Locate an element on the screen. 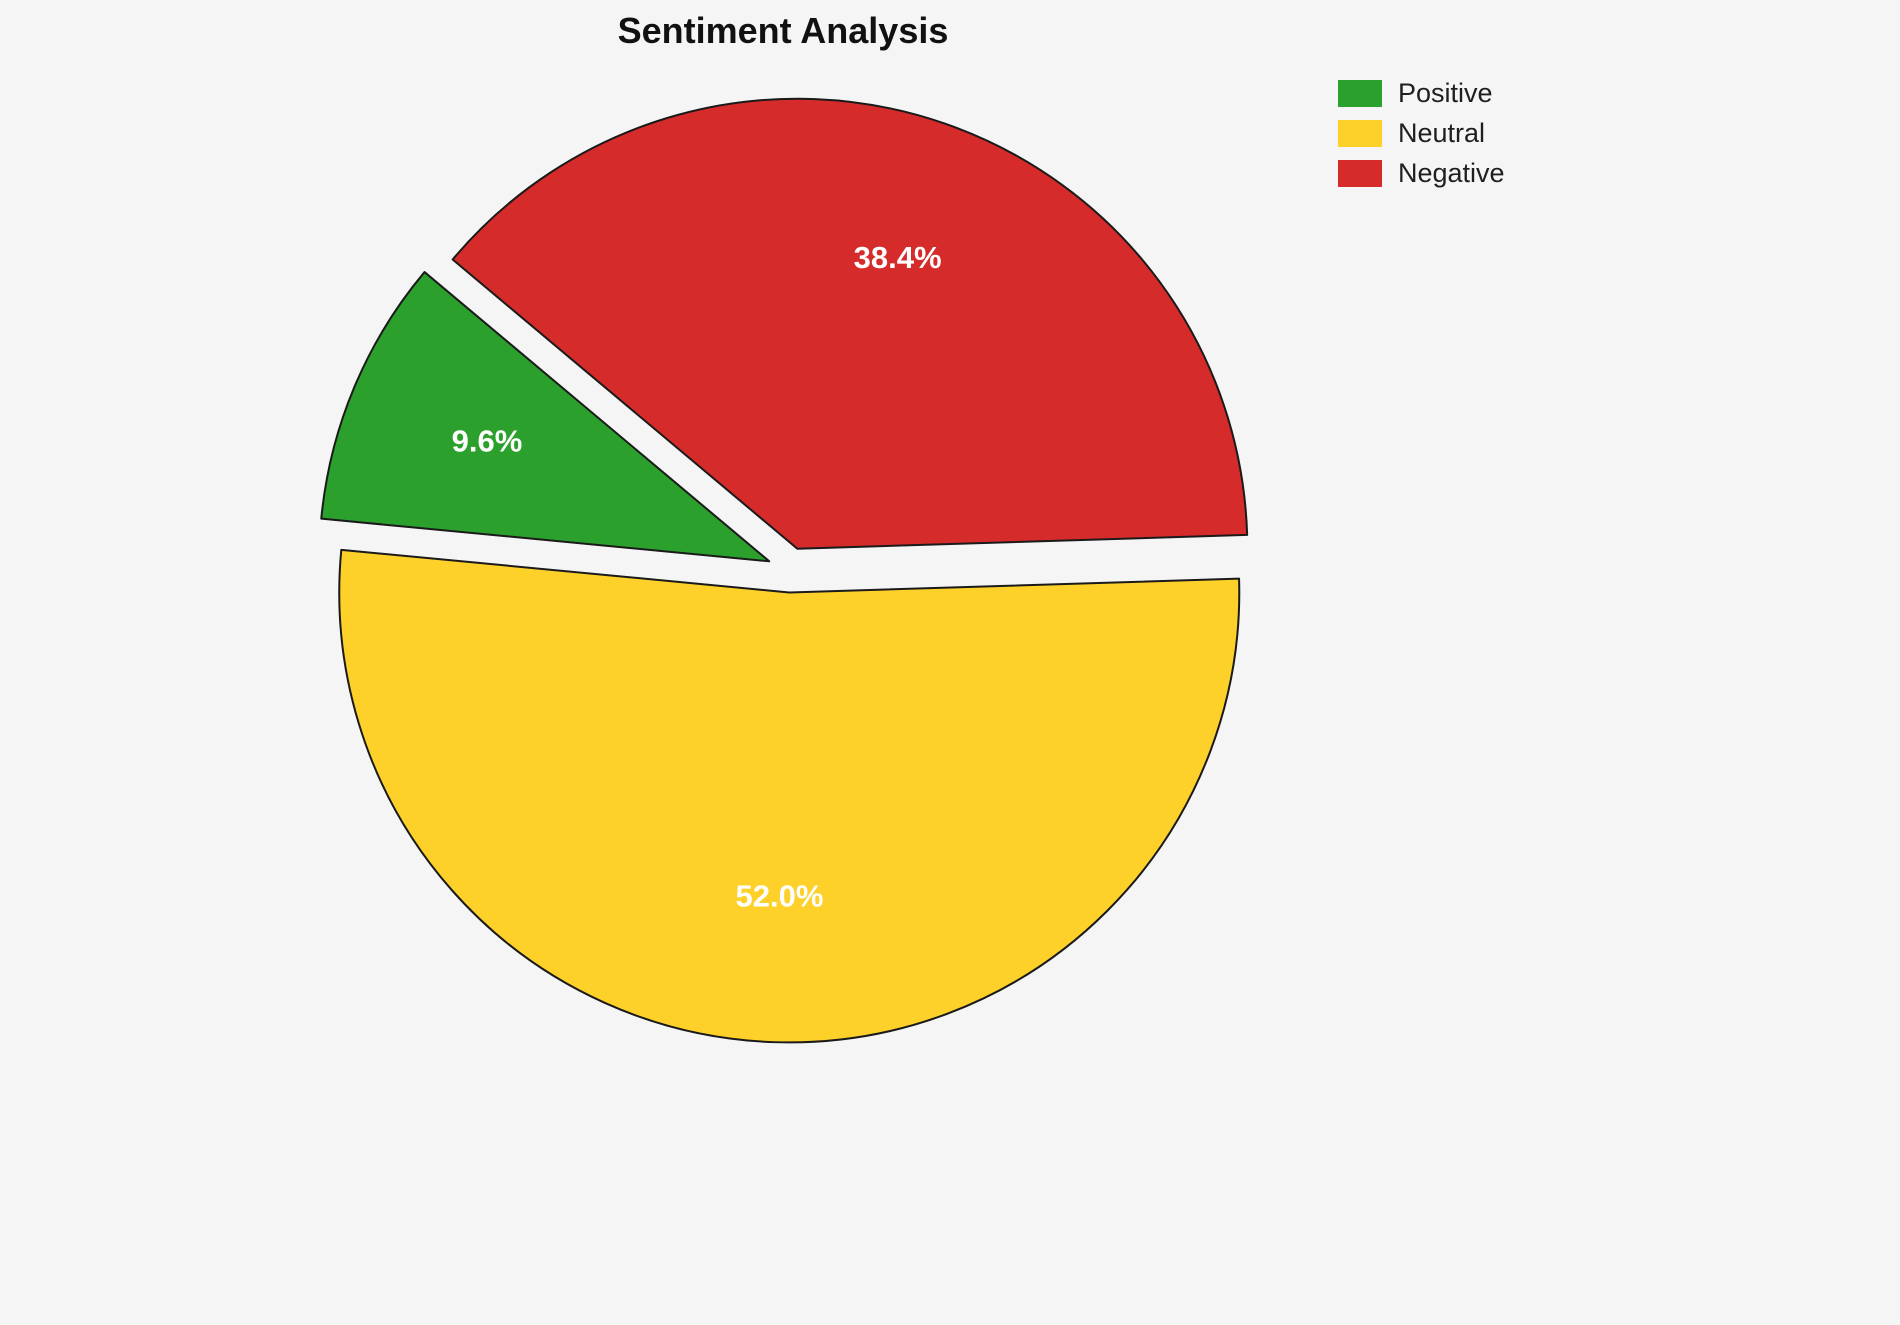  legend-swatch-positive is located at coordinates (1360, 93).